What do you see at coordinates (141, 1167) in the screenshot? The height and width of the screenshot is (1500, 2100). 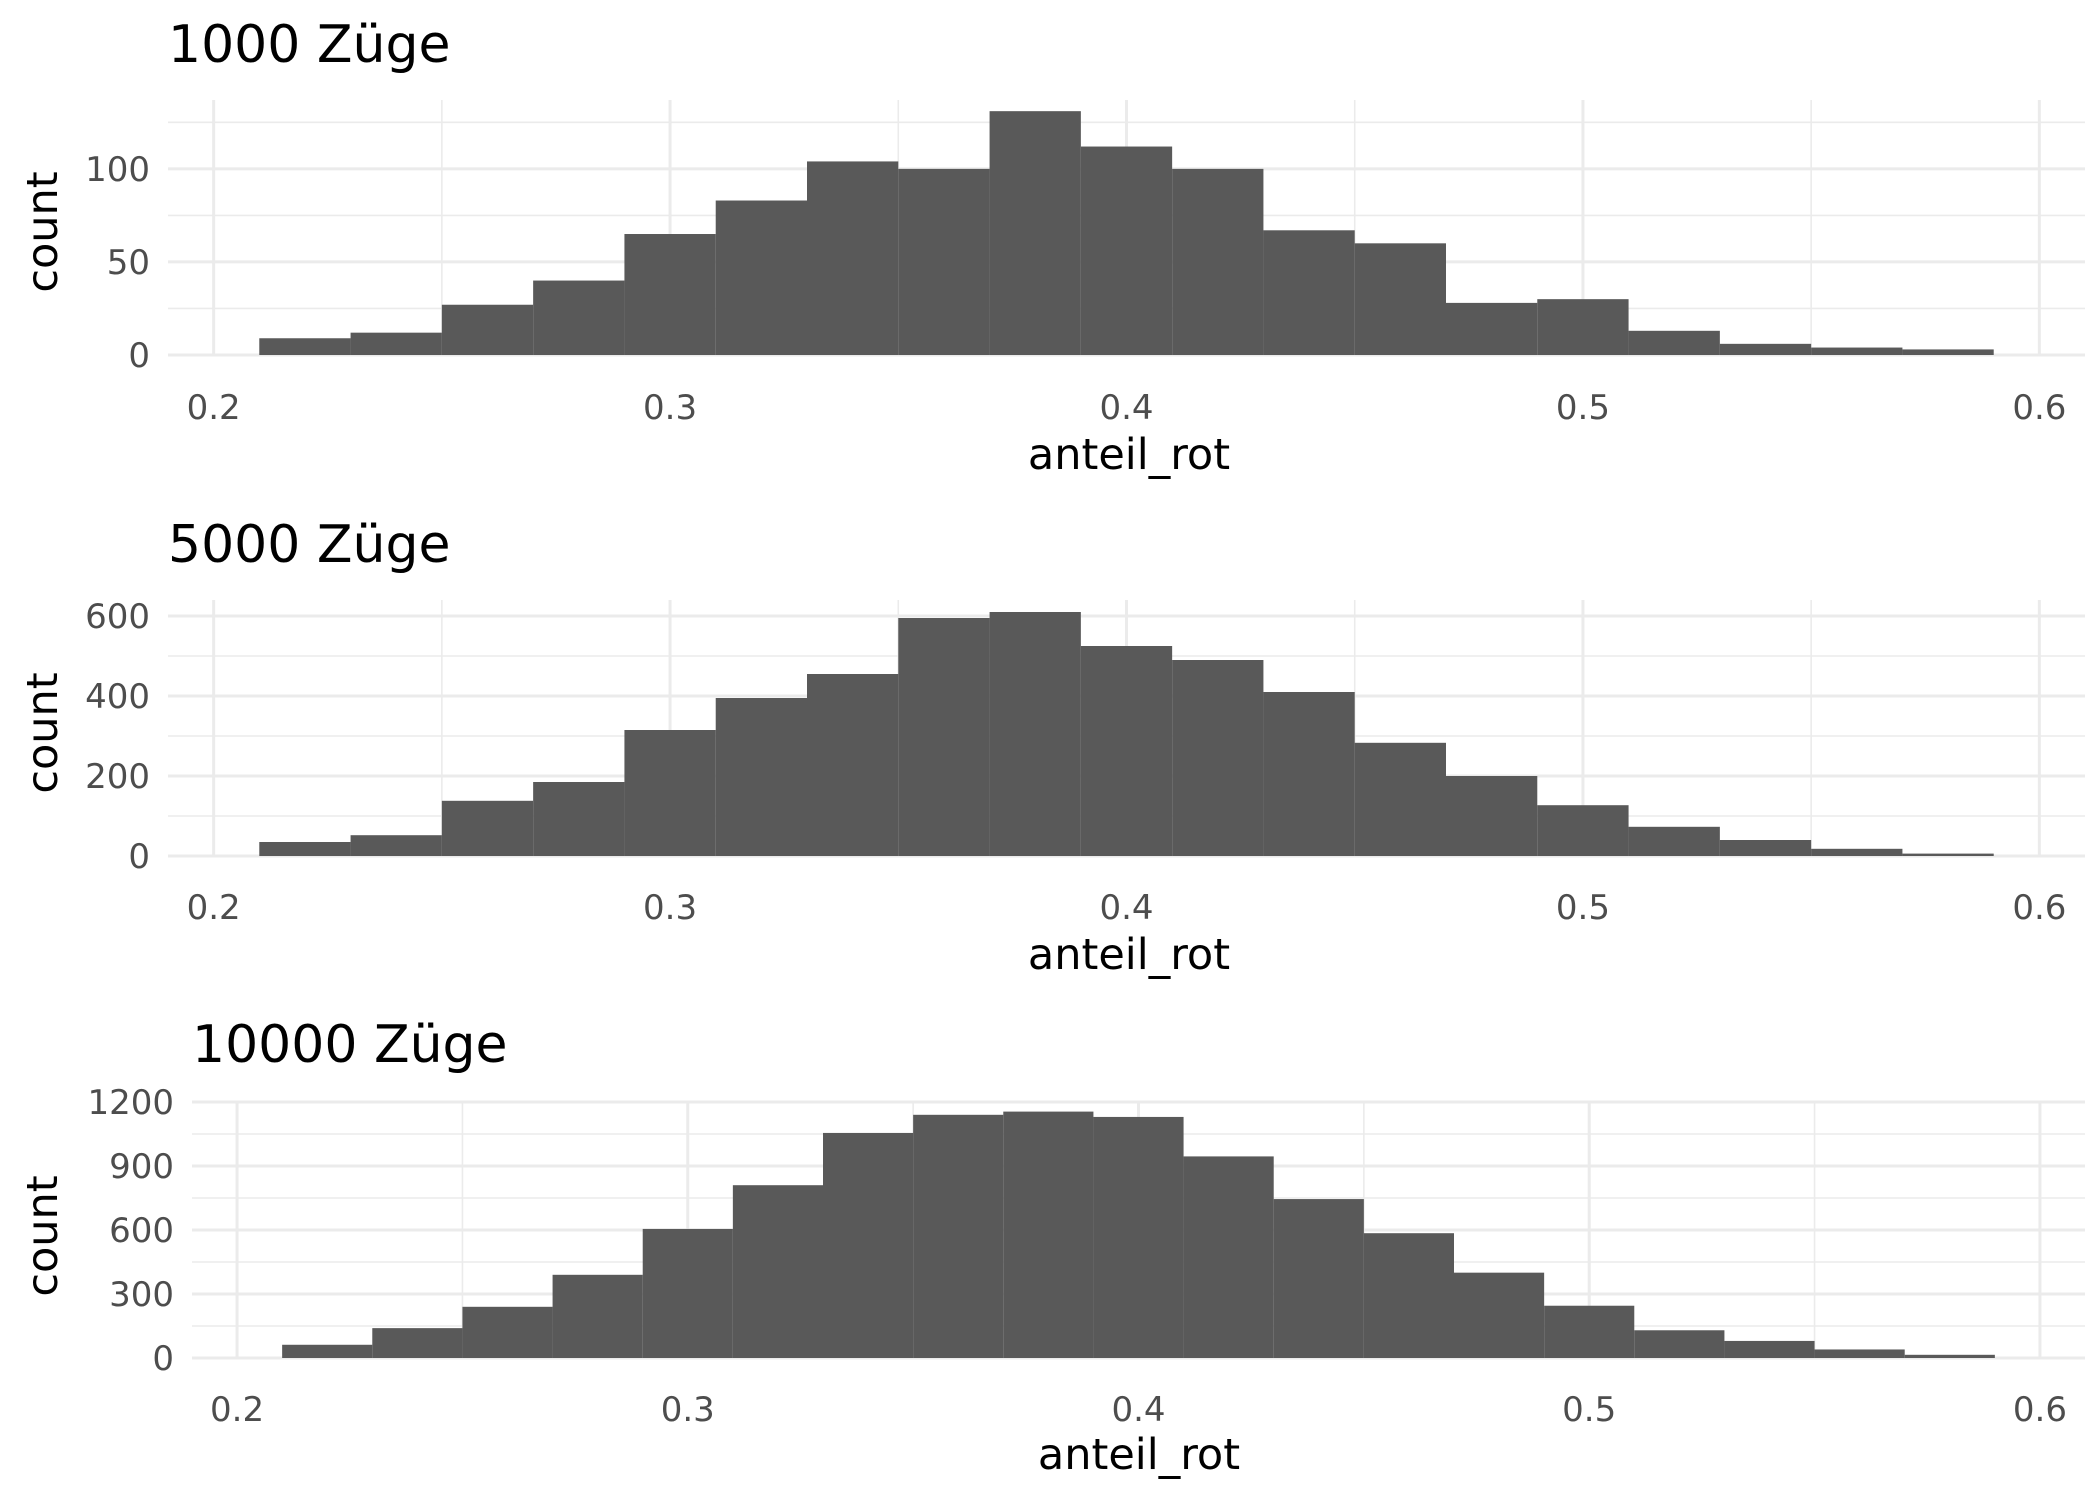 I see `y-tick-label: 900` at bounding box center [141, 1167].